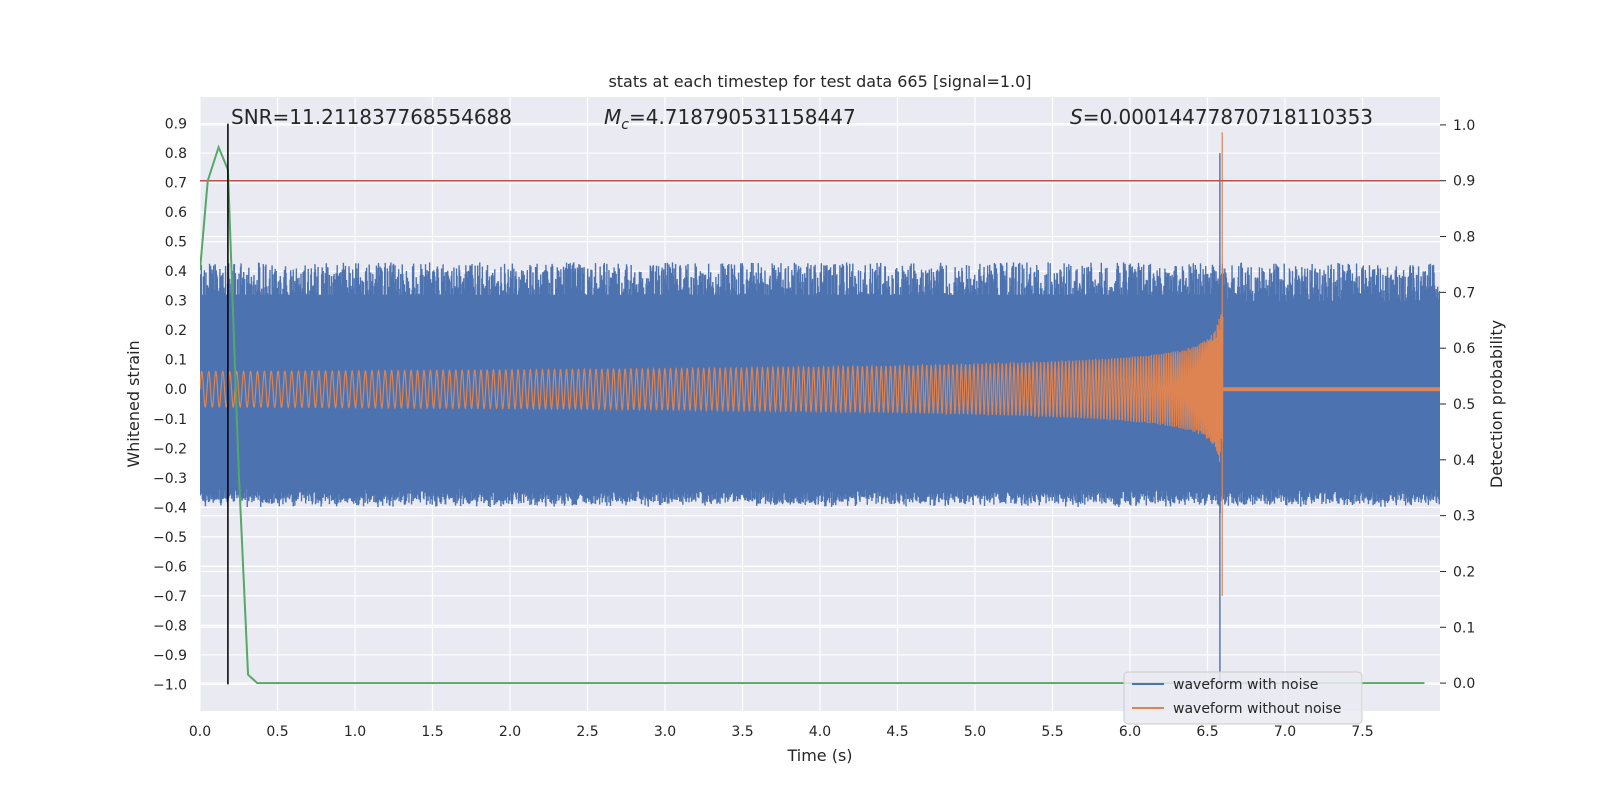  I want to click on y-left-tick-label: 0.6, so click(176, 213).